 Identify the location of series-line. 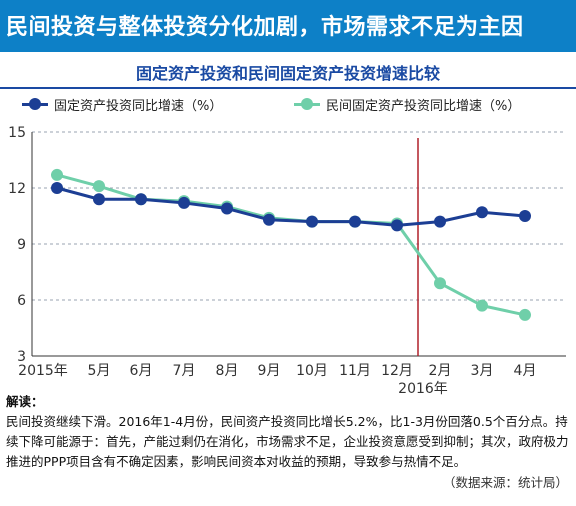
(291, 206).